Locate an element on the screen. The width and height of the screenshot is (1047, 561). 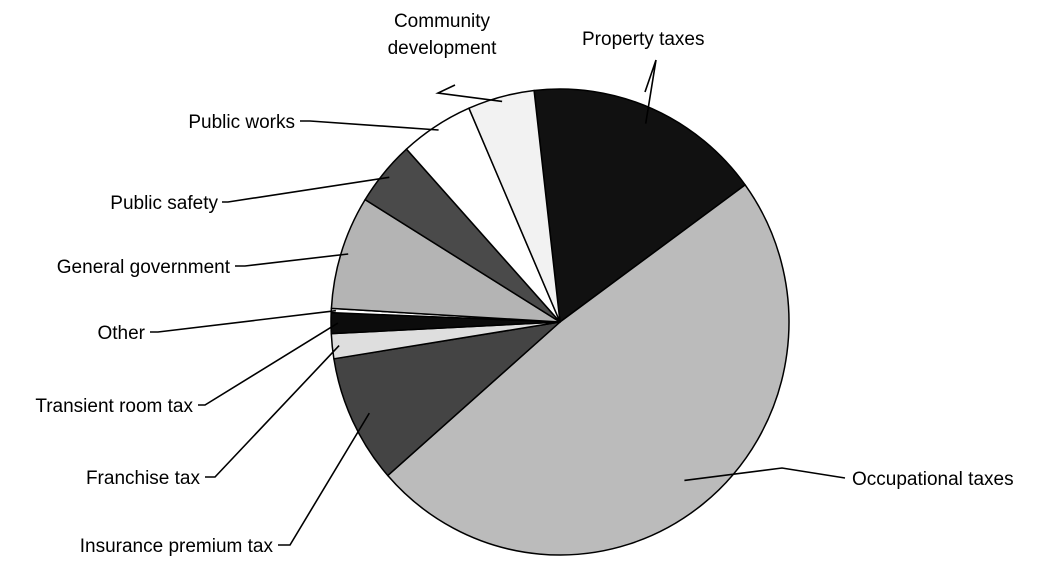
label-property-taxes: Property taxes is located at coordinates (643, 39).